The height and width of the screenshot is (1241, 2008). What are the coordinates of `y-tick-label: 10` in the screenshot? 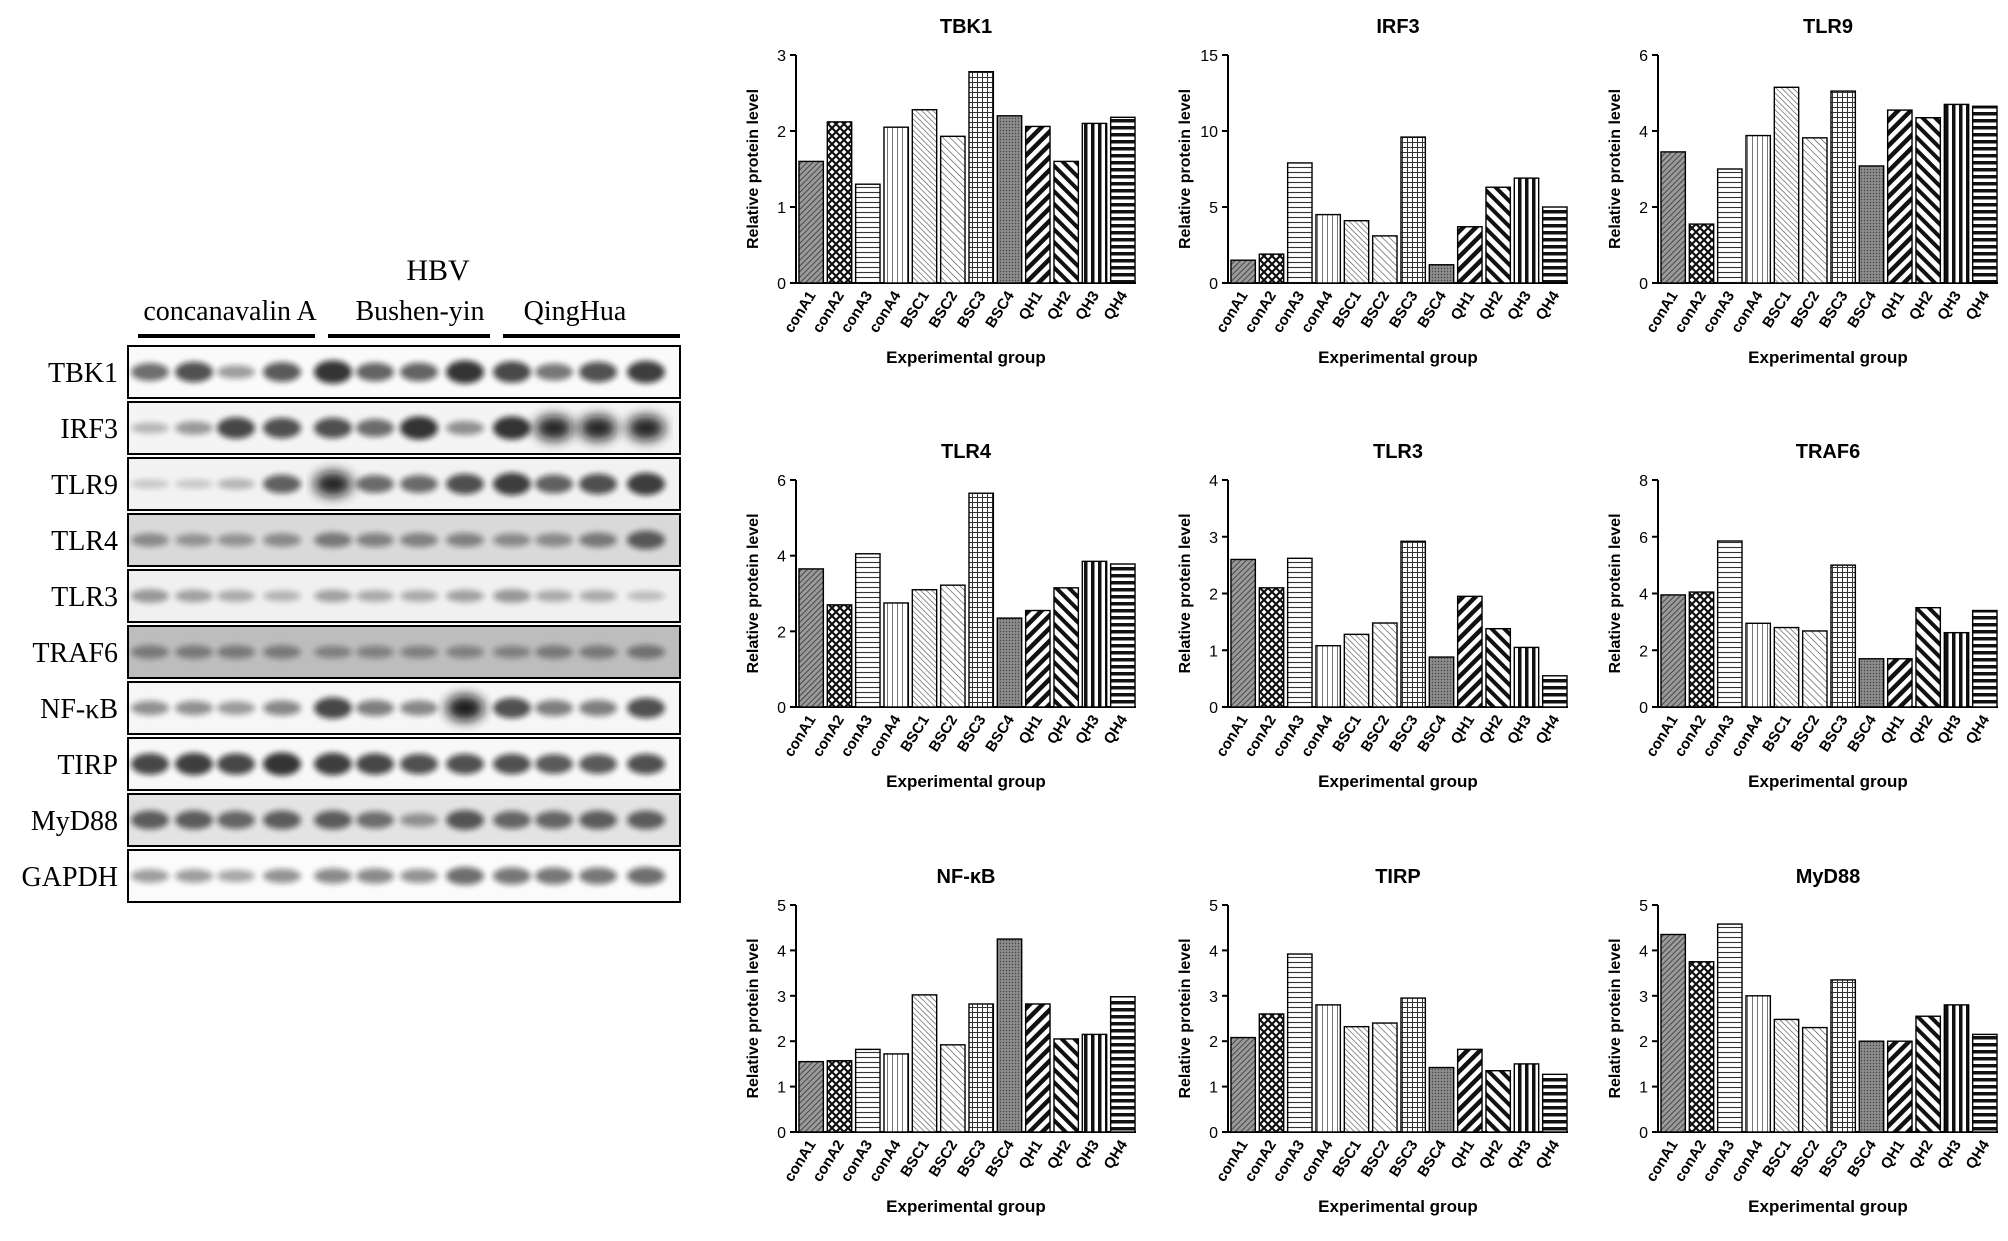 It's located at (1209, 132).